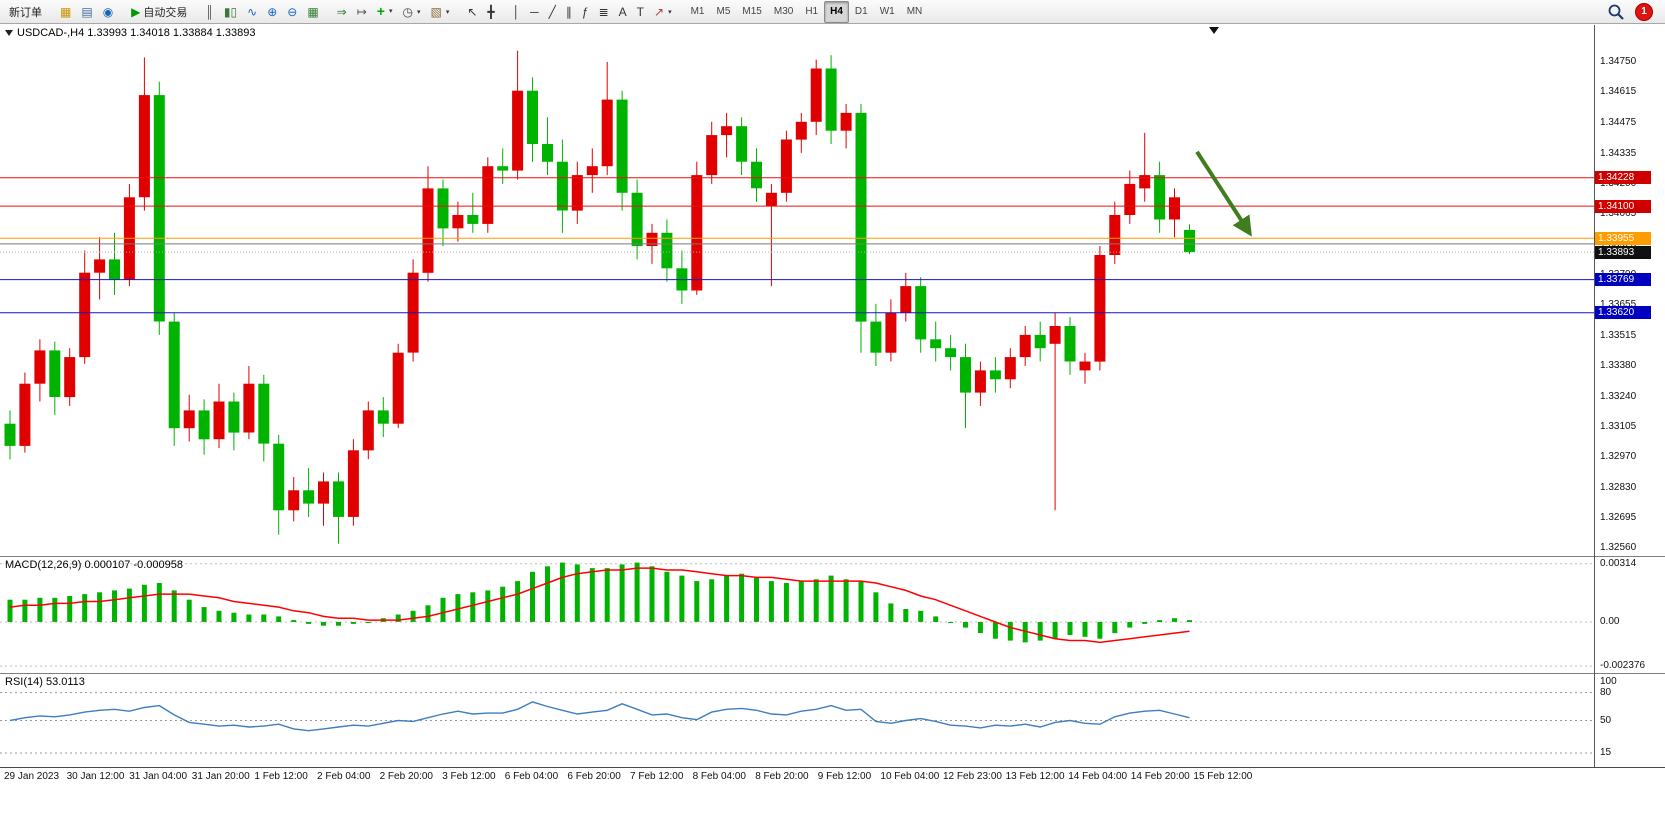 The width and height of the screenshot is (1665, 840). What do you see at coordinates (861, 11) in the screenshot?
I see `timeframe-button-d1: D1` at bounding box center [861, 11].